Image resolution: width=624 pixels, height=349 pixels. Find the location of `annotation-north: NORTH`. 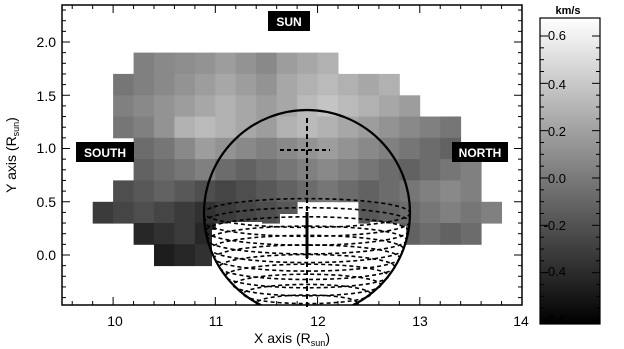

annotation-north: NORTH is located at coordinates (480, 152).